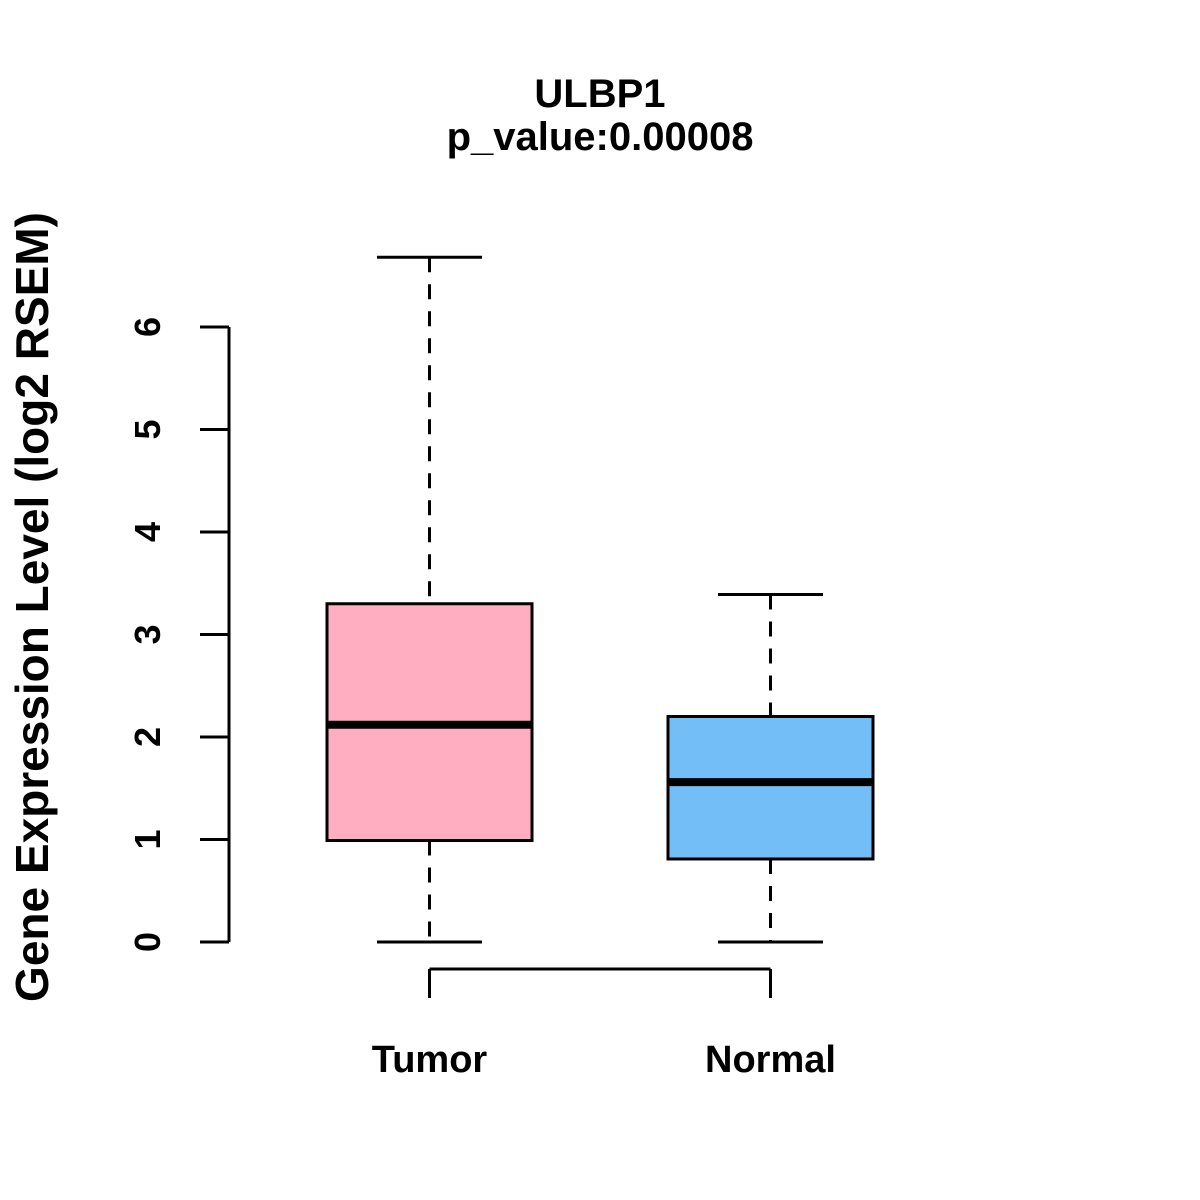 This screenshot has height=1200, width=1200. What do you see at coordinates (147, 839) in the screenshot?
I see `y-axis-tick-label: 1` at bounding box center [147, 839].